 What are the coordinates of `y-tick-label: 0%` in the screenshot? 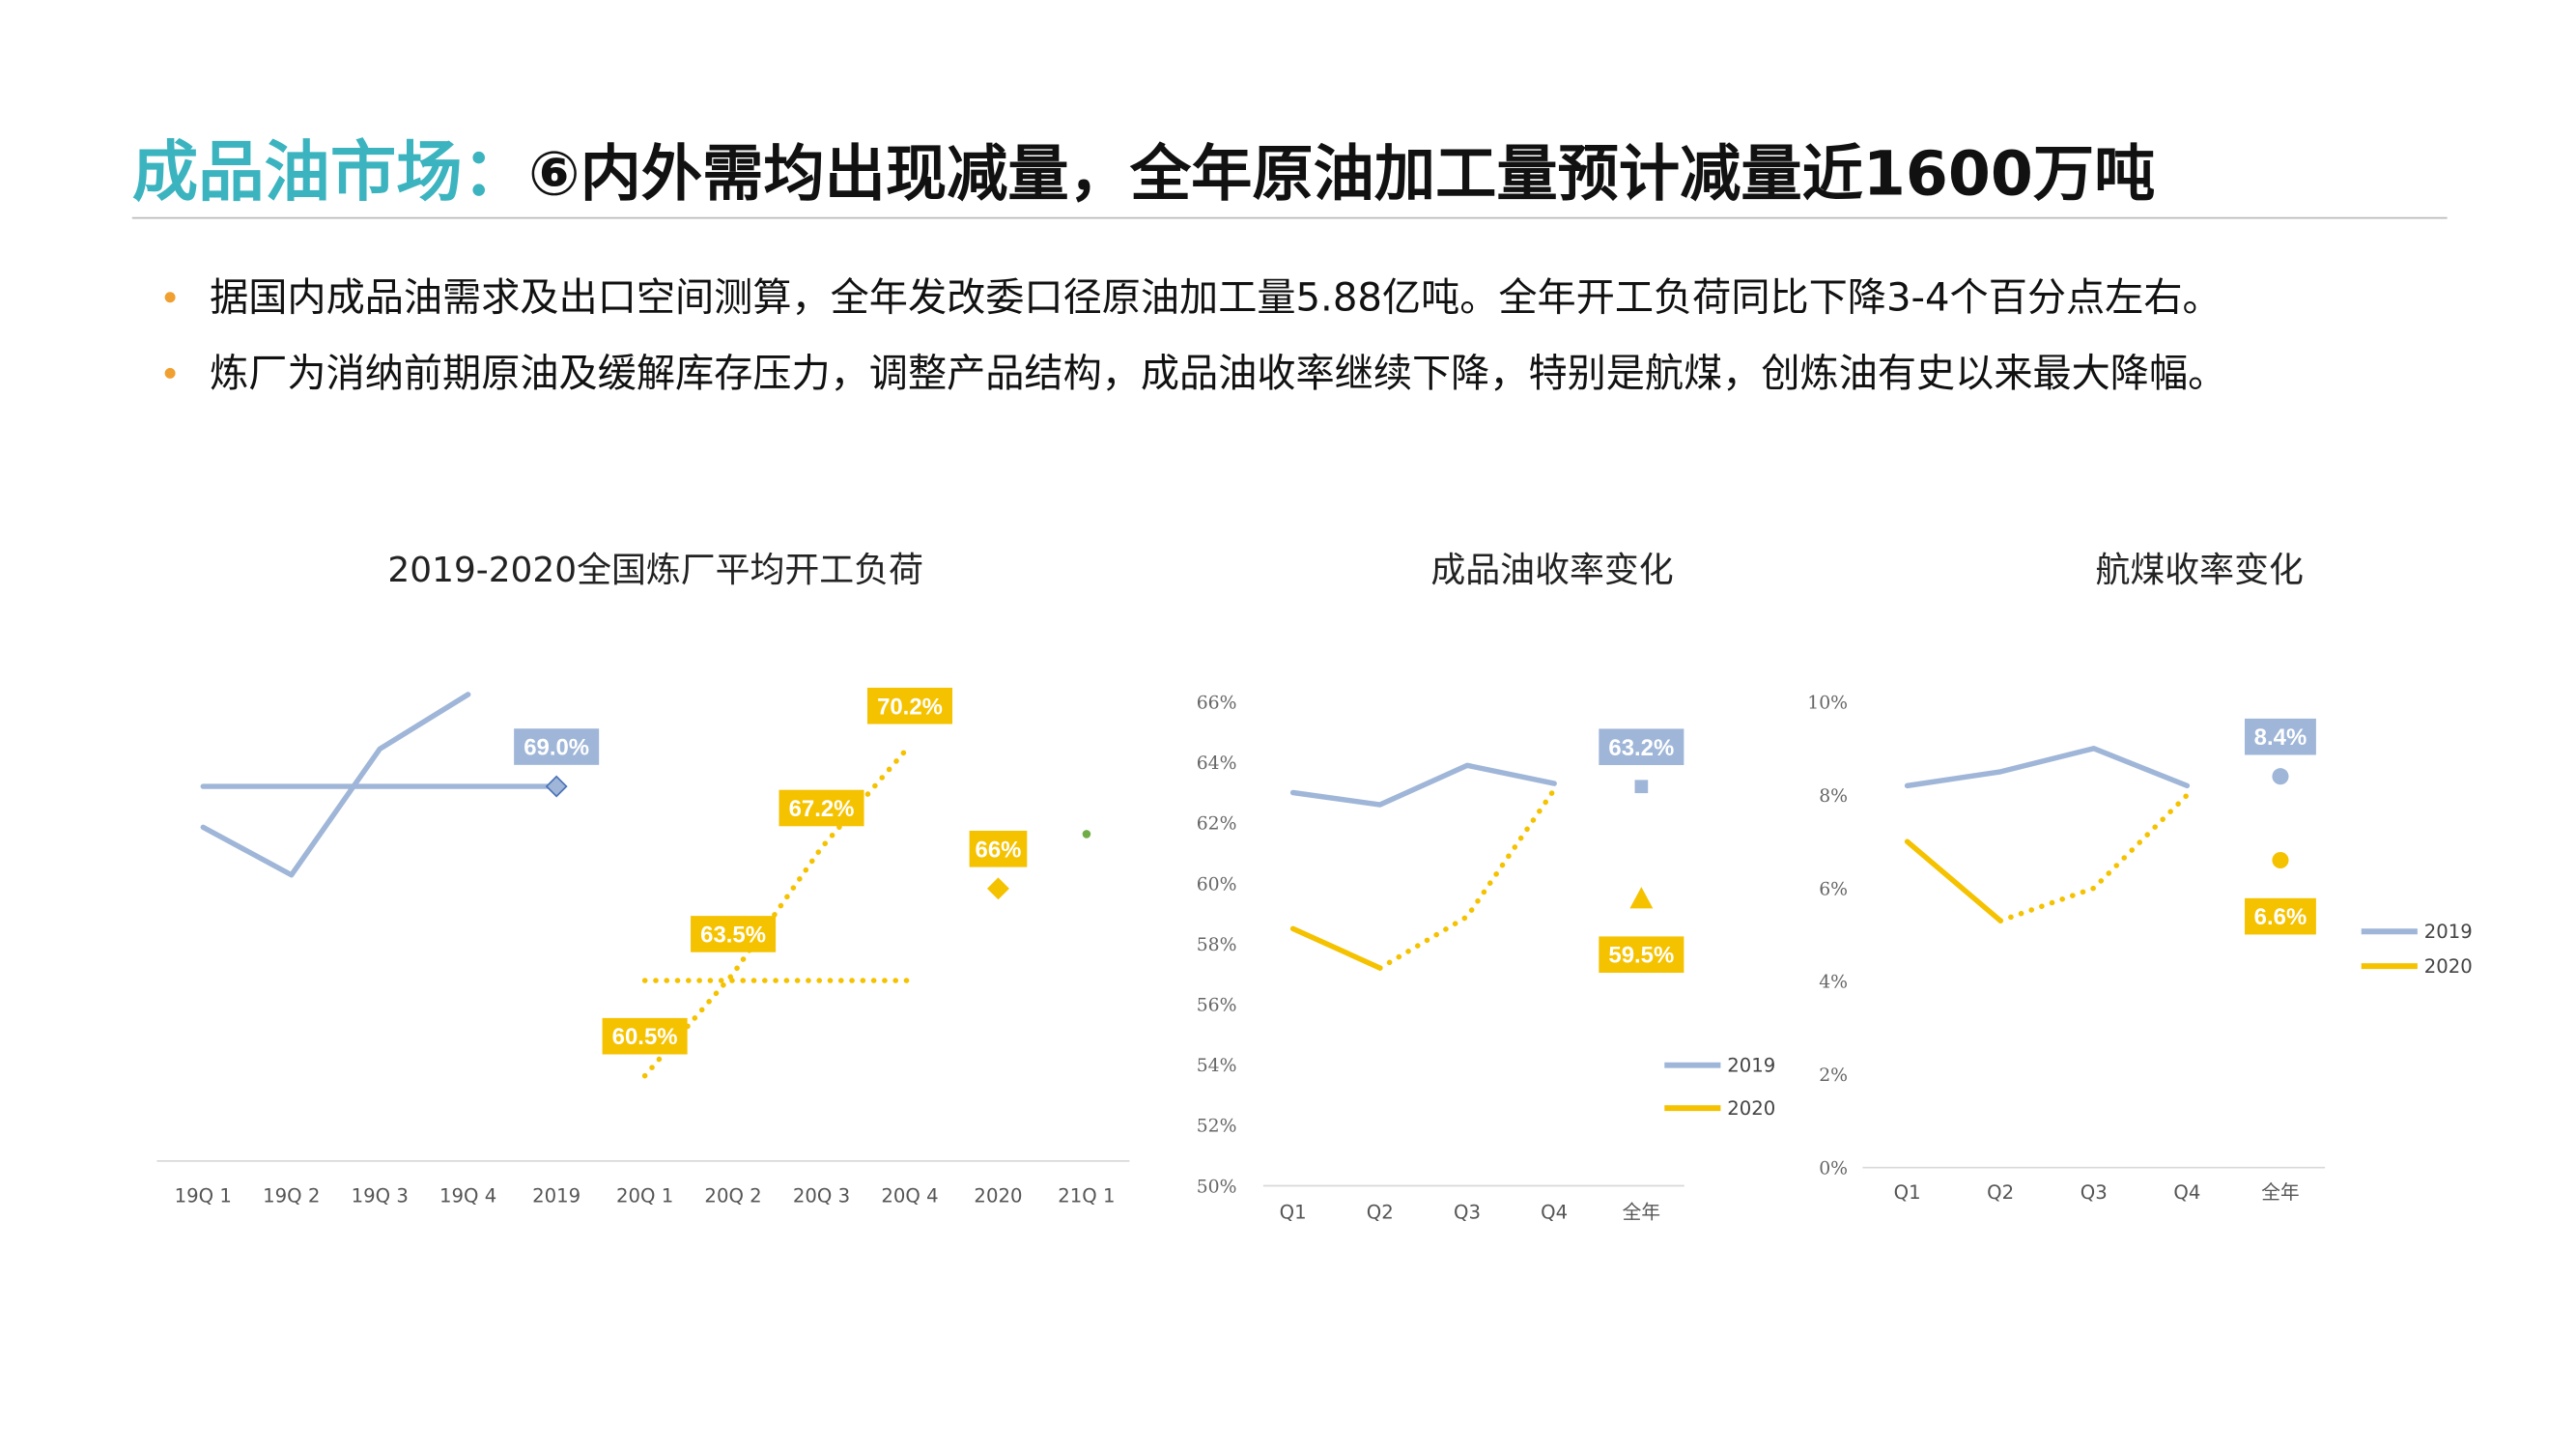 It's located at (1833, 1169).